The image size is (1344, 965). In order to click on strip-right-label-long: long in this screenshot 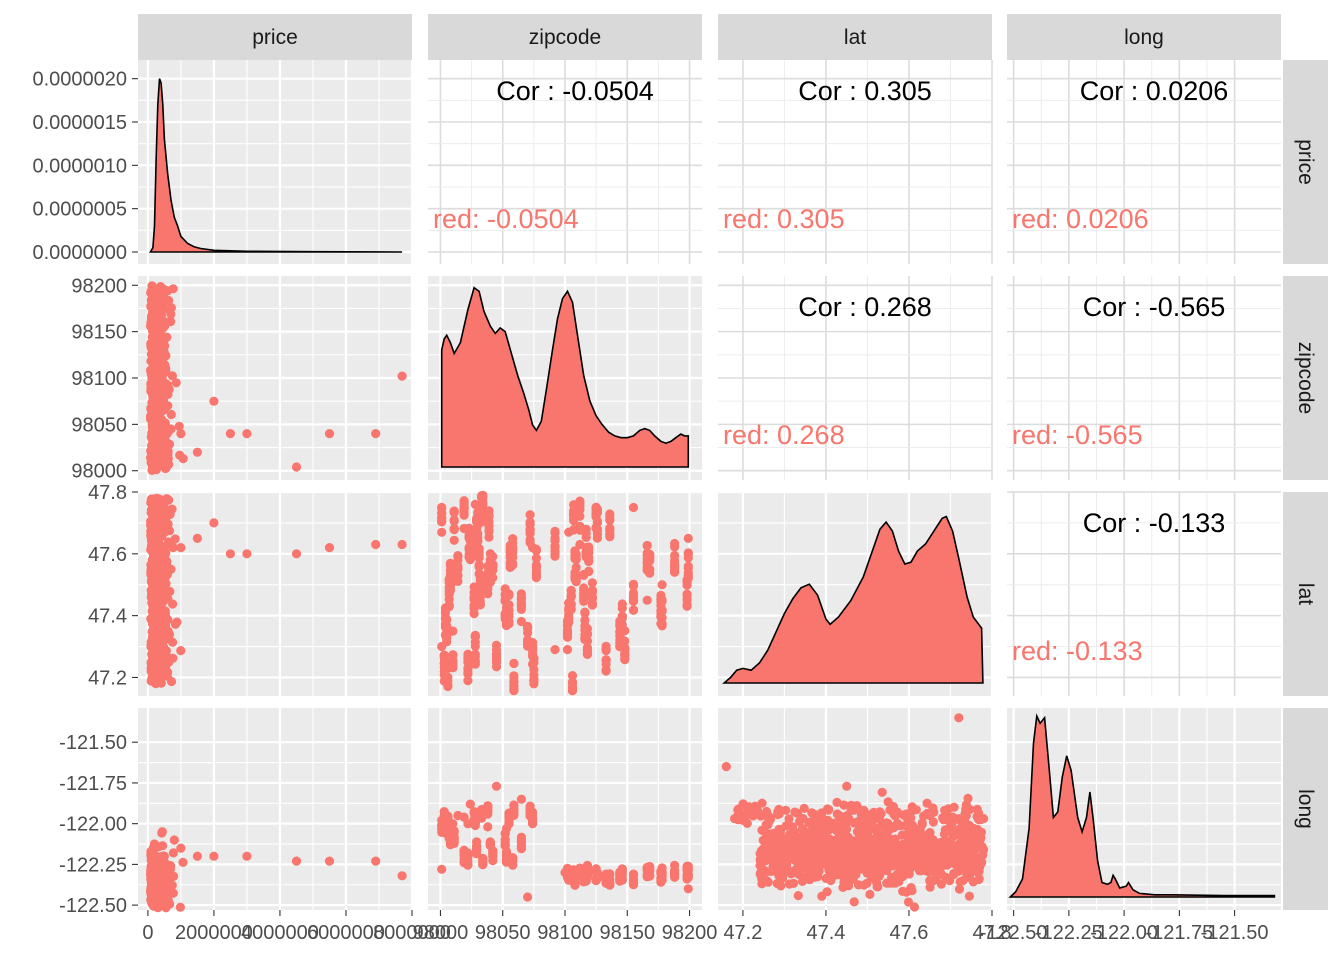, I will do `click(1305, 809)`.